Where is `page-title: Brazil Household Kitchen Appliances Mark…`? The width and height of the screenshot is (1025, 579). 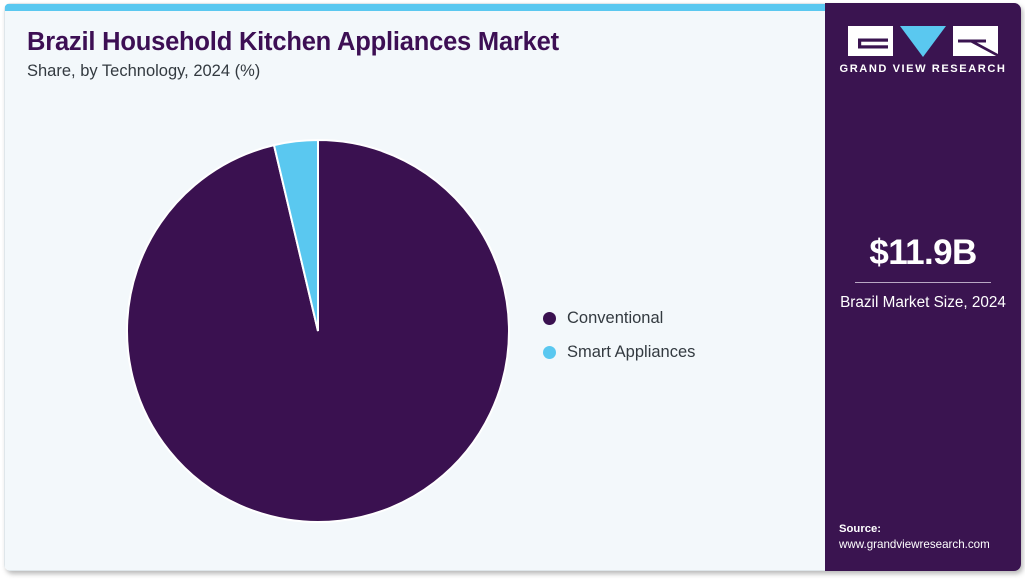
page-title: Brazil Household Kitchen Appliances Mark… is located at coordinates (293, 42).